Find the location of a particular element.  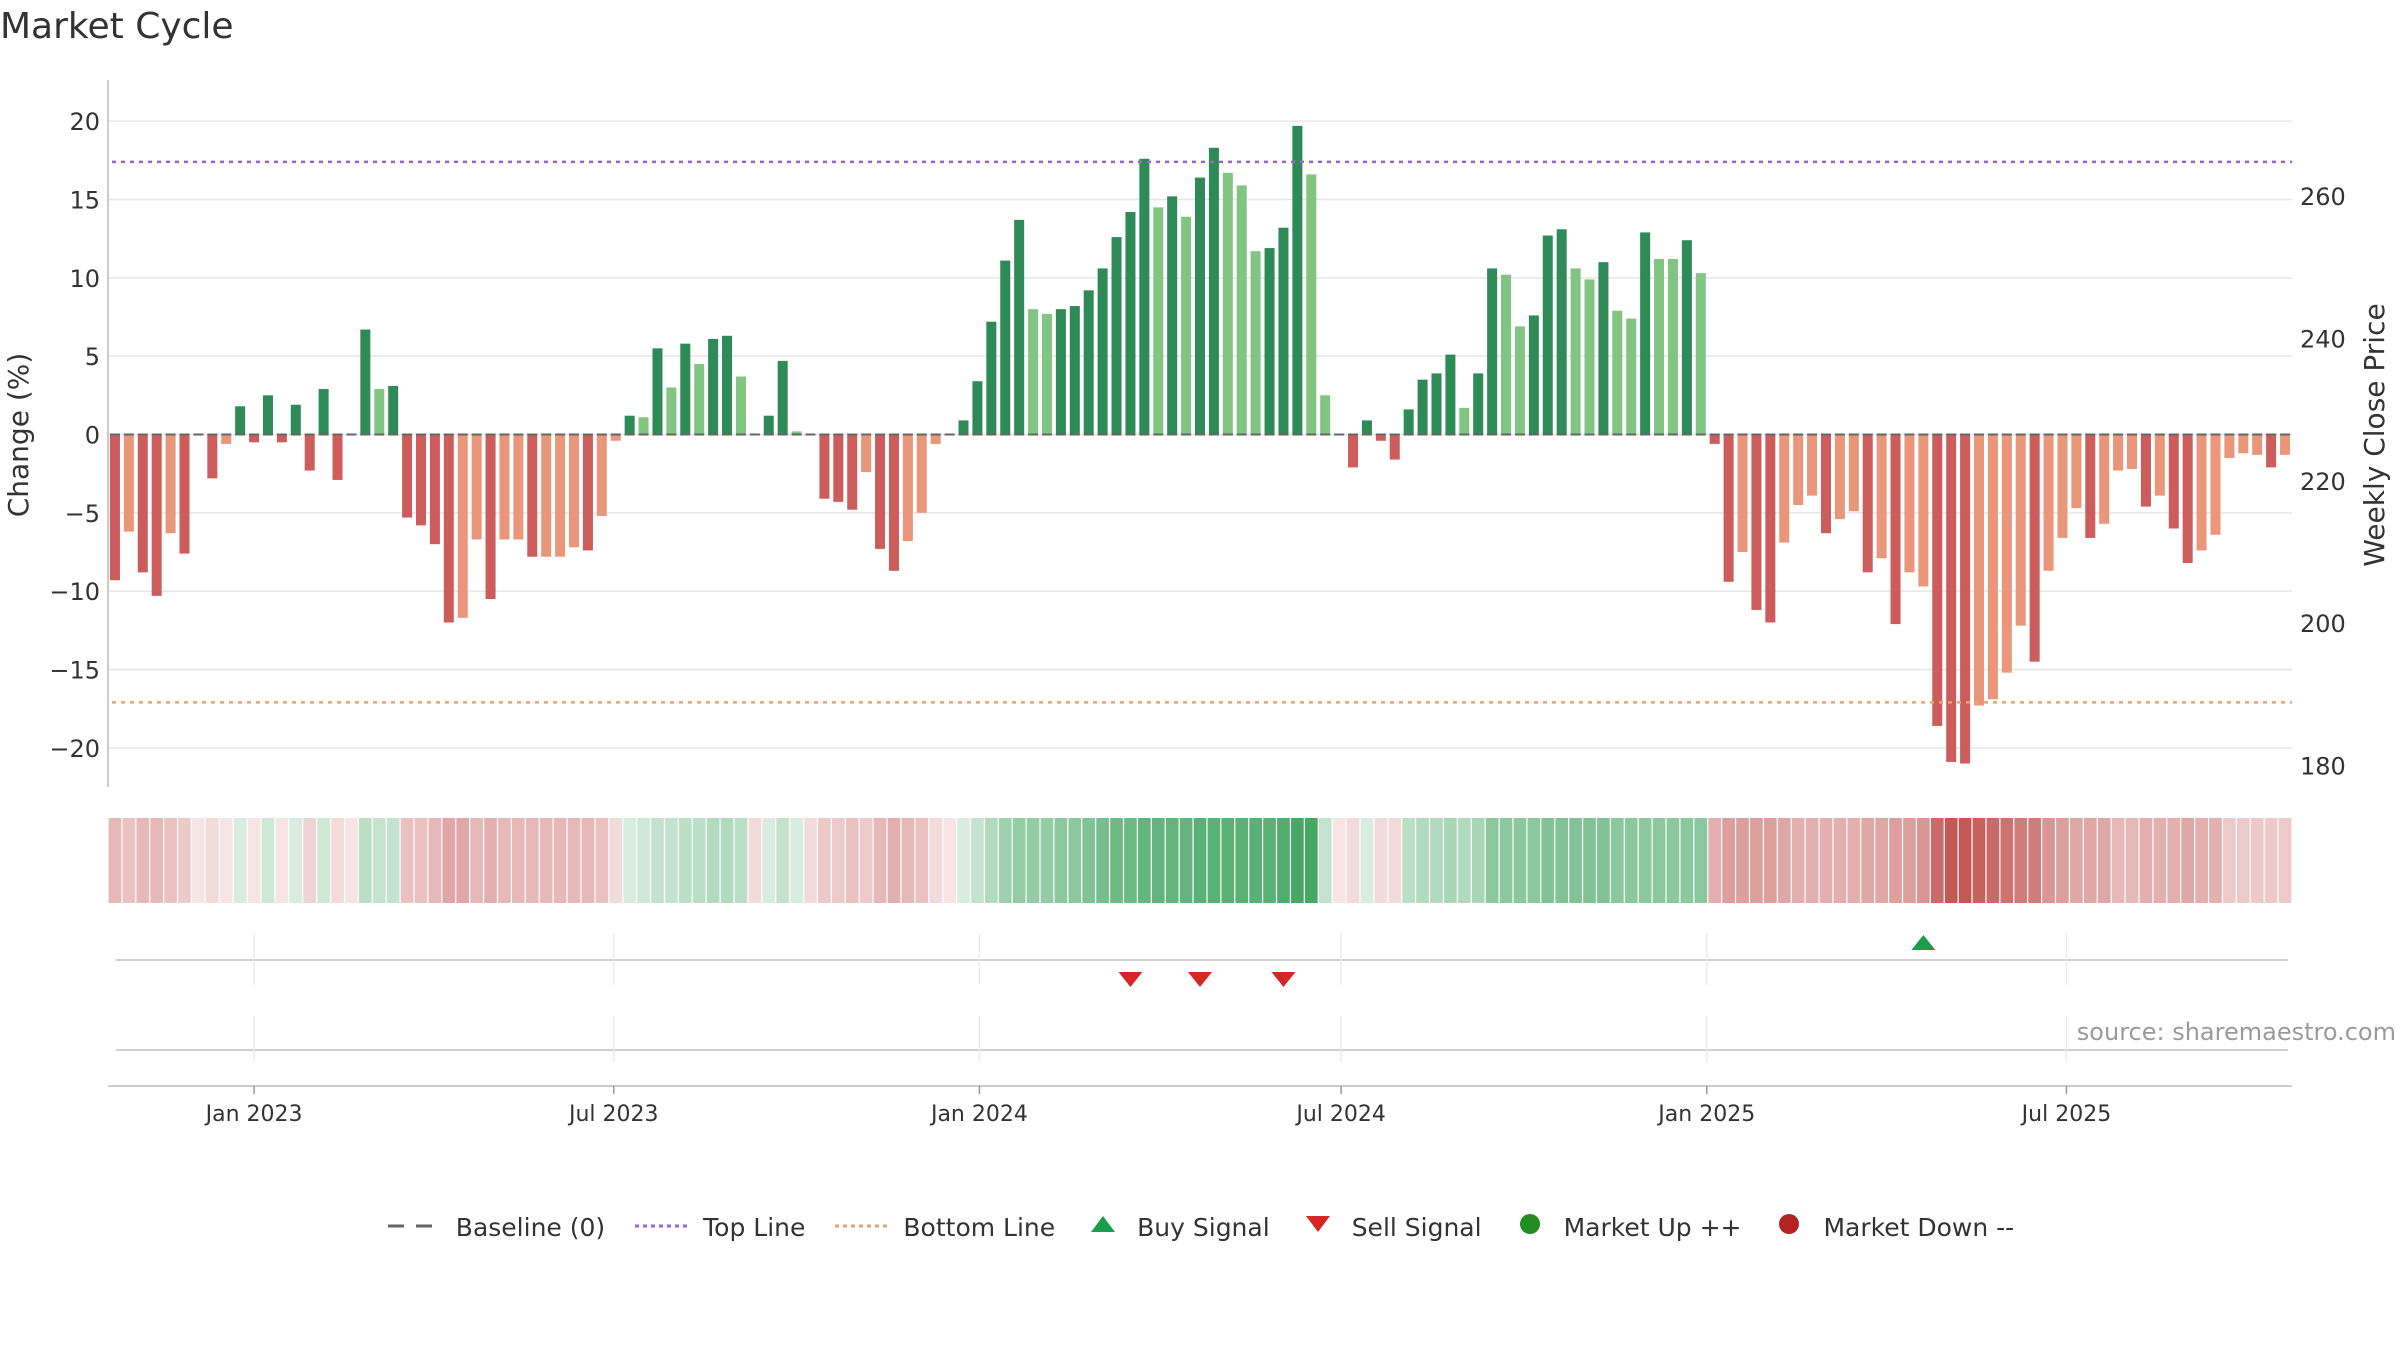

circle-green-icon is located at coordinates (1530, 1227).